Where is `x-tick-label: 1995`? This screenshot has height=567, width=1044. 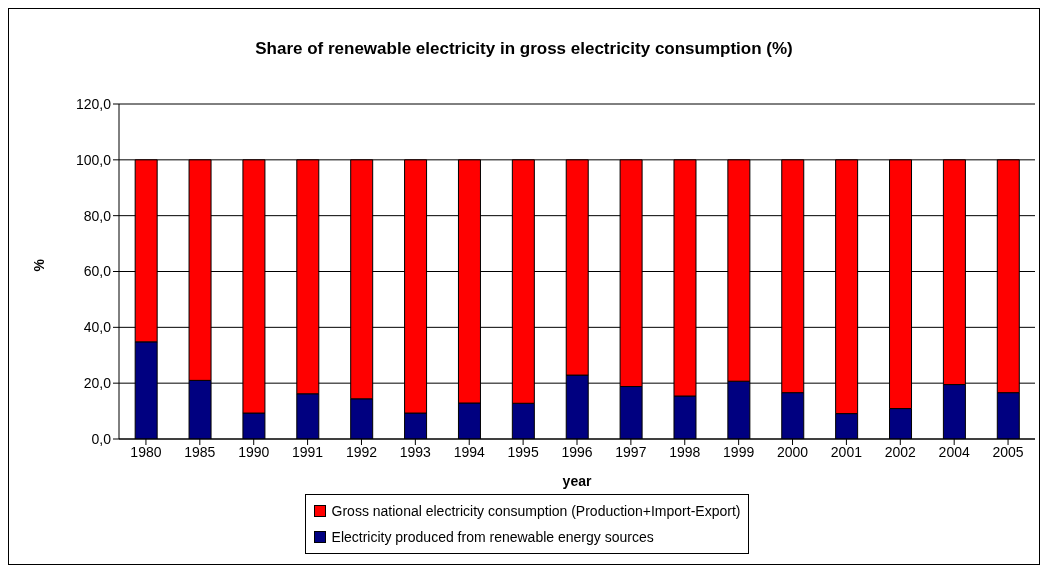 x-tick-label: 1995 is located at coordinates (523, 451).